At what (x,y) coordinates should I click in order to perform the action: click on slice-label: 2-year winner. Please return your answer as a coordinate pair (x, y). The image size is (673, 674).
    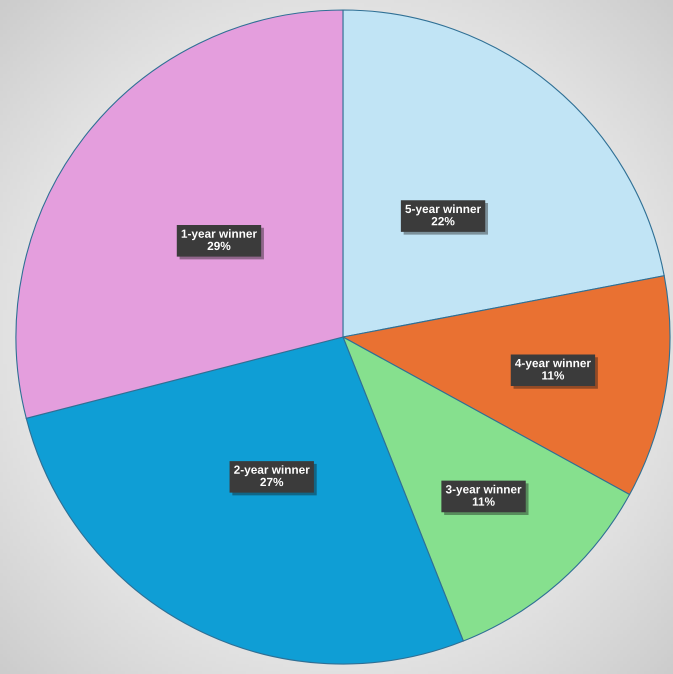
    Looking at the image, I should click on (272, 470).